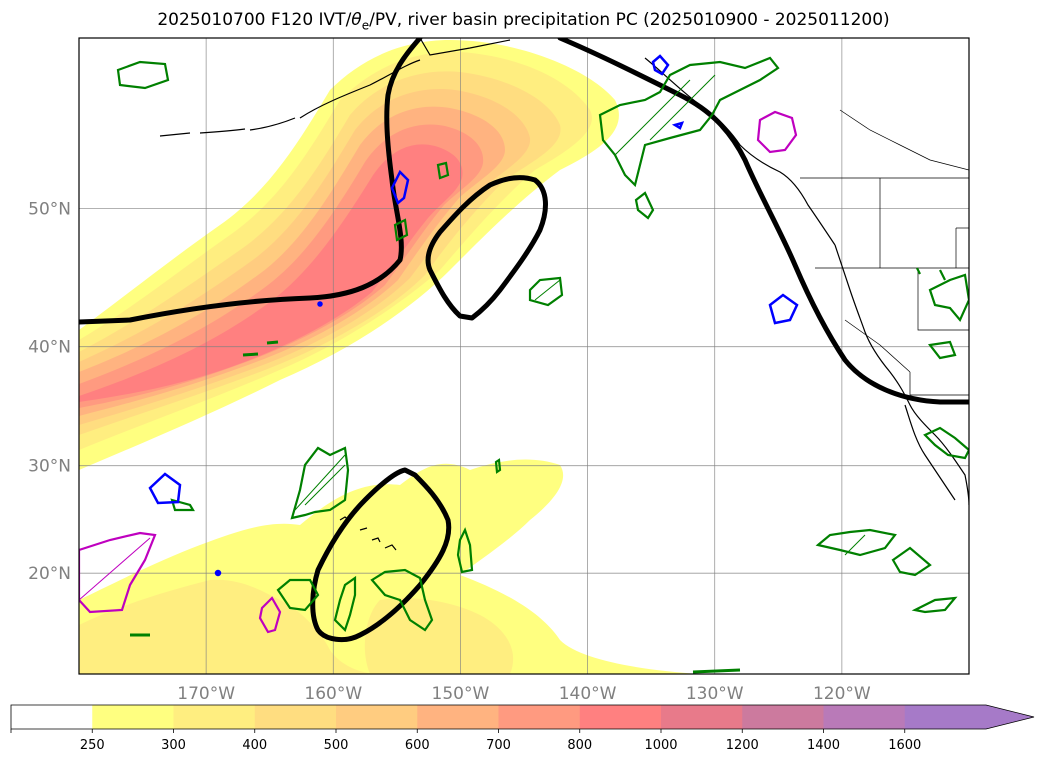 This screenshot has height=767, width=1047. Describe the element at coordinates (1010, 717) in the screenshot. I see `colorbar-extend-arrow` at that location.